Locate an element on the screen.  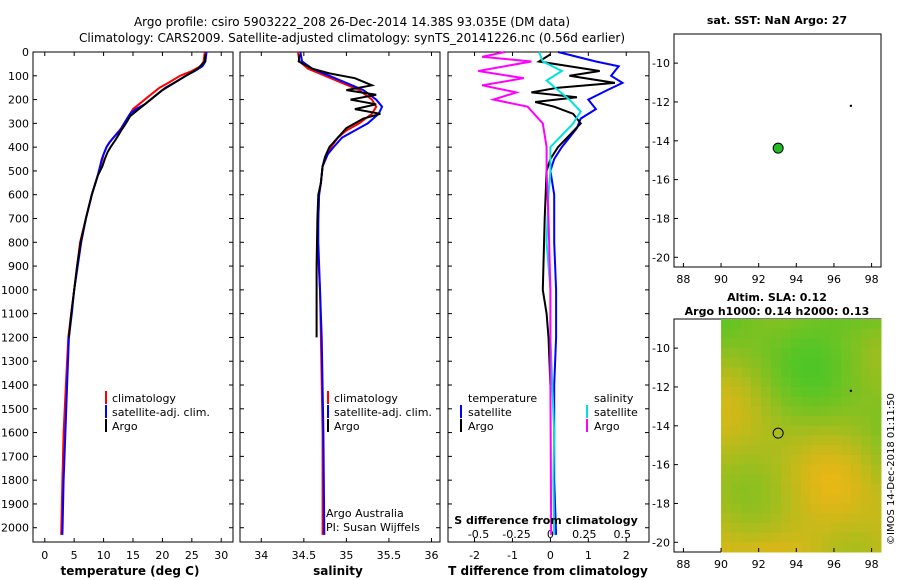
map-x-tick-label: 92 is located at coordinates (759, 279).